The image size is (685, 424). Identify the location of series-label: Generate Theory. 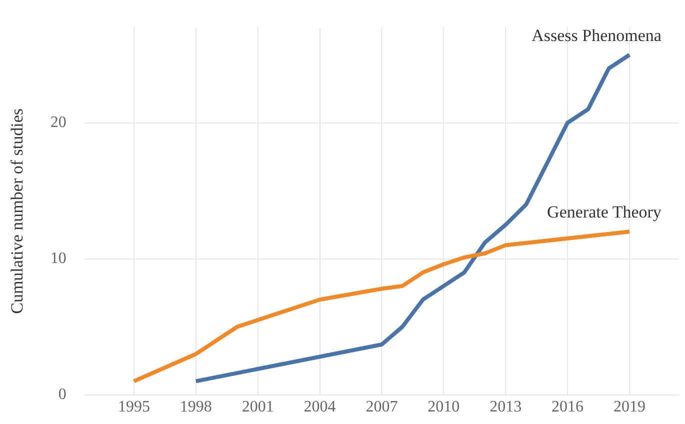
(604, 212).